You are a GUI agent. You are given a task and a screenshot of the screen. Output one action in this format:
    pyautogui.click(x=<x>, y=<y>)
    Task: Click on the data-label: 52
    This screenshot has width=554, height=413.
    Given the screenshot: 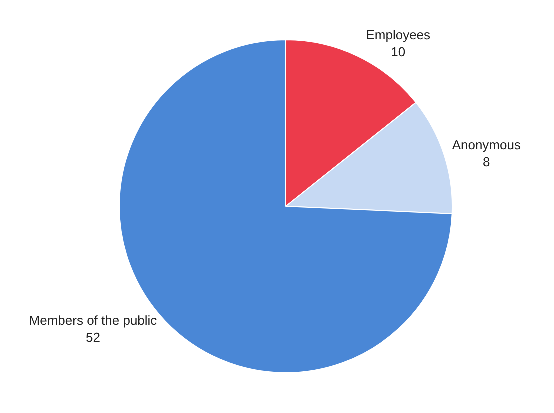 What is the action you would take?
    pyautogui.click(x=93, y=338)
    